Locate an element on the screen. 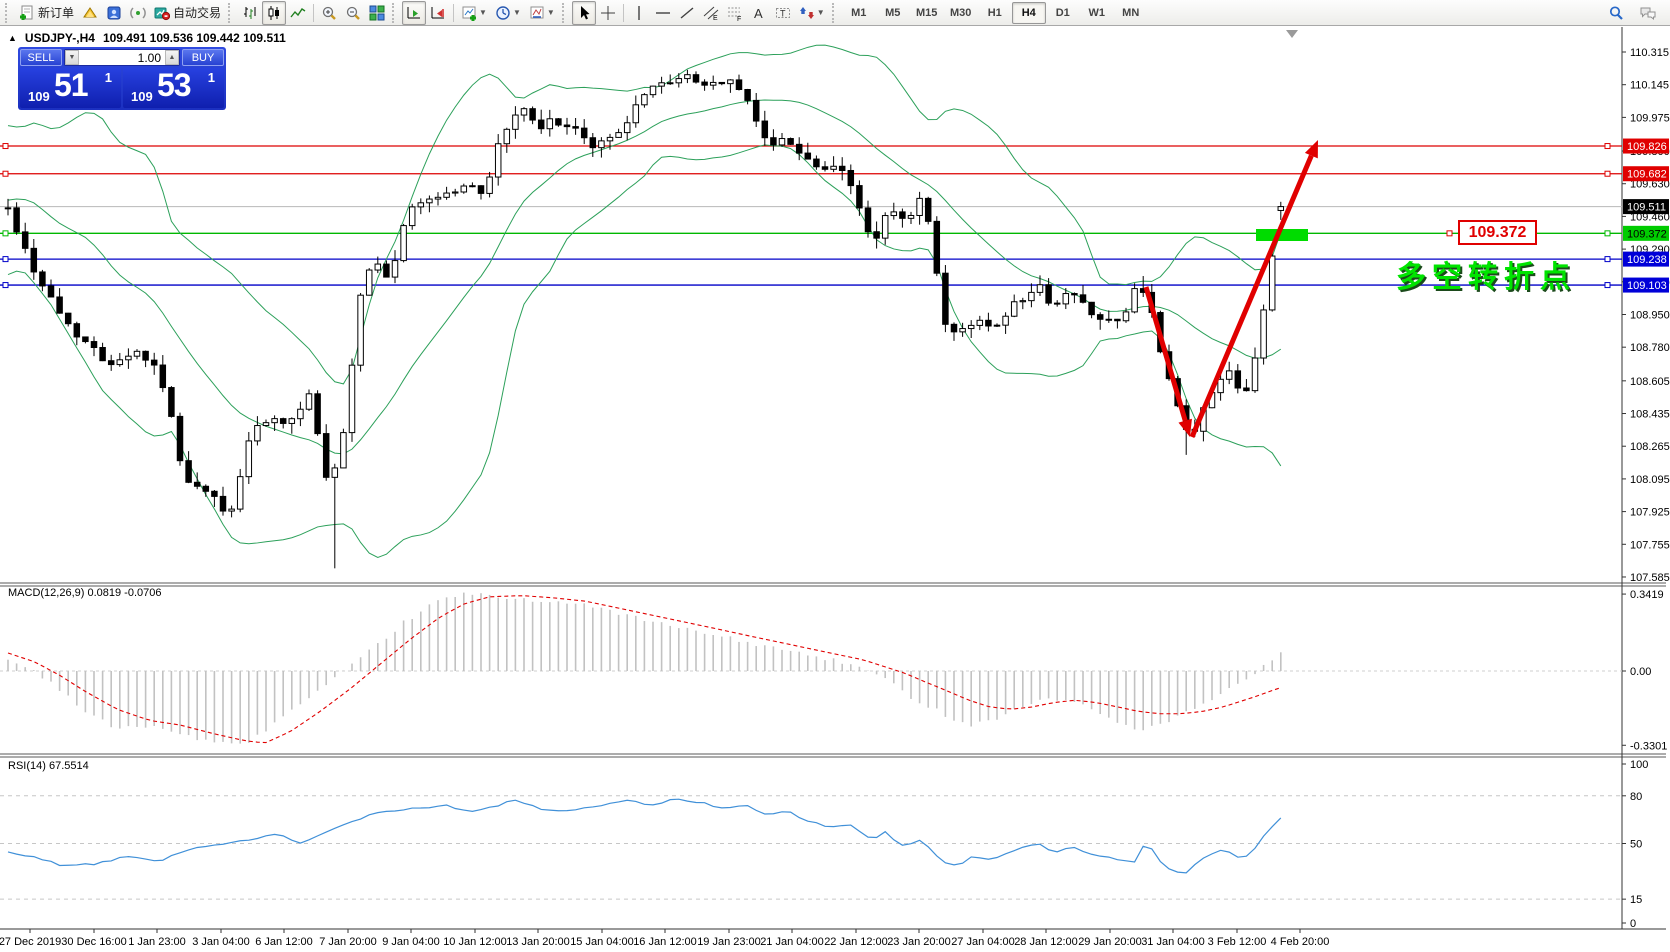  svg-text: 108.605 is located at coordinates (1650, 382).